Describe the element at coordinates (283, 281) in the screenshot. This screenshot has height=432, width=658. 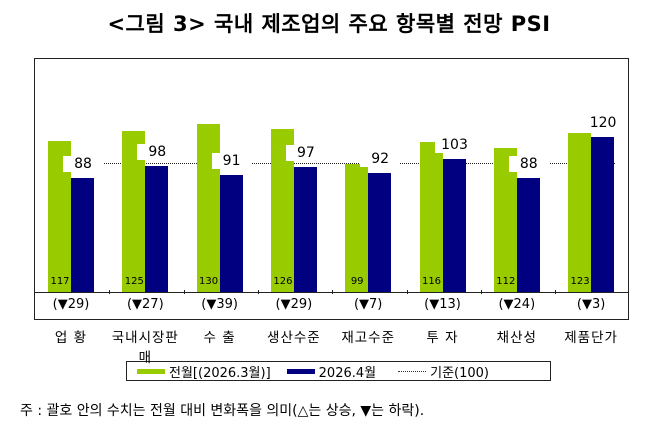
I see `value-label-prev: 126` at that location.